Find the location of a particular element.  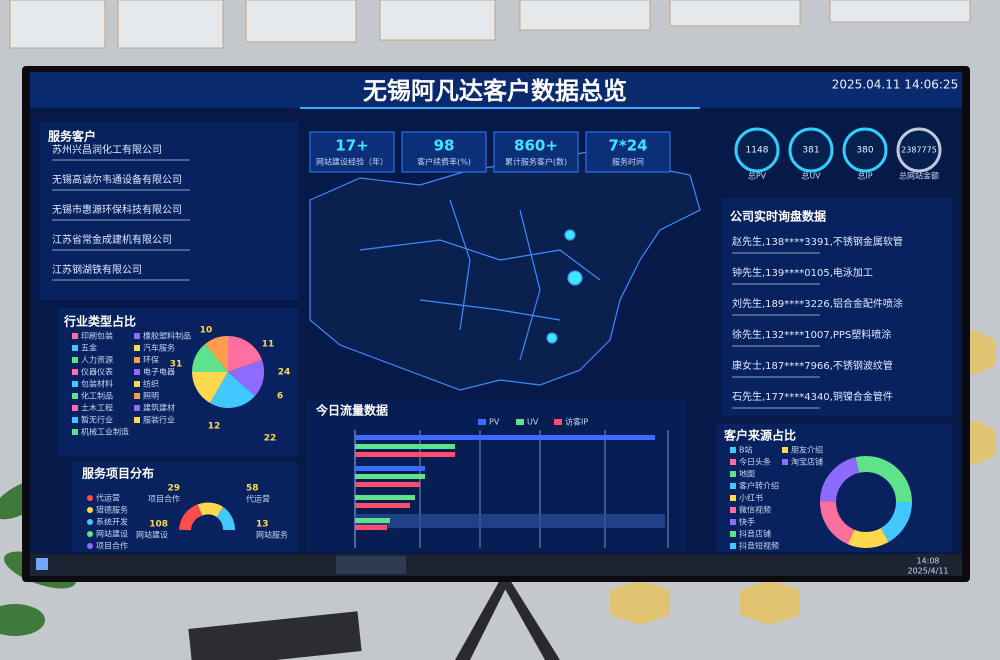

browser-task is located at coordinates (371, 565).